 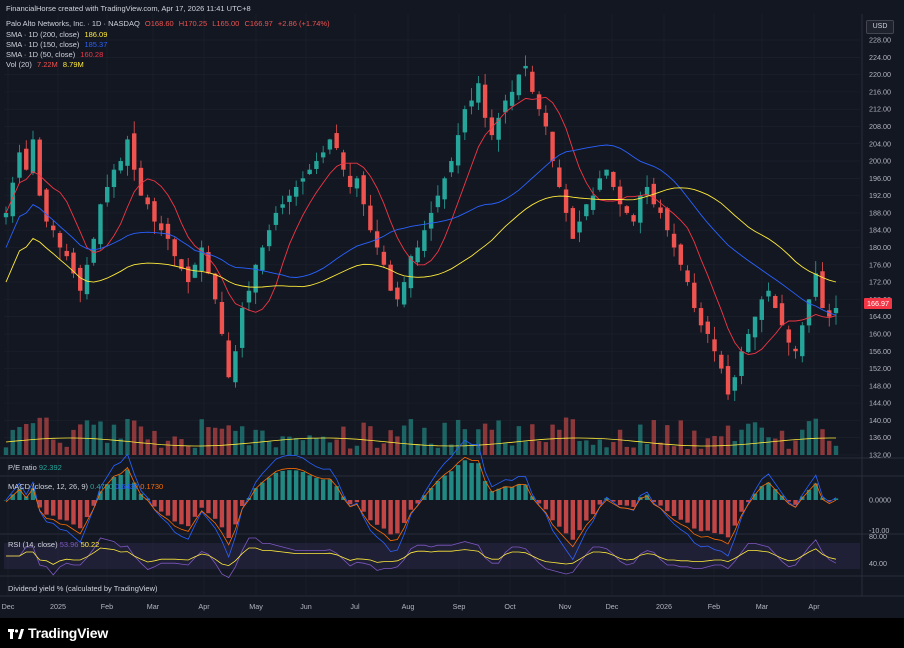 What do you see at coordinates (96, 34) in the screenshot?
I see `sma200-value: 186.09` at bounding box center [96, 34].